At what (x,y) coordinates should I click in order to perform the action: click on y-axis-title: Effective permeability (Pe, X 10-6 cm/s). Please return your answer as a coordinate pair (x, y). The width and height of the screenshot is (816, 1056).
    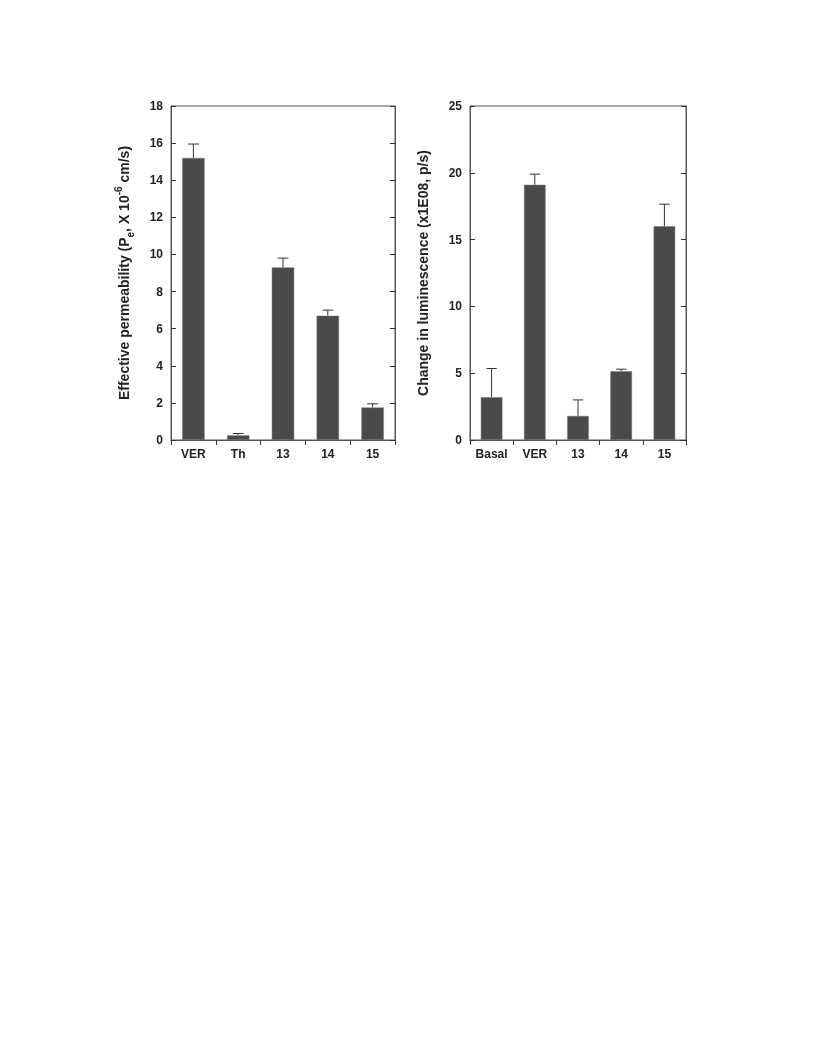
    Looking at the image, I should click on (124, 273).